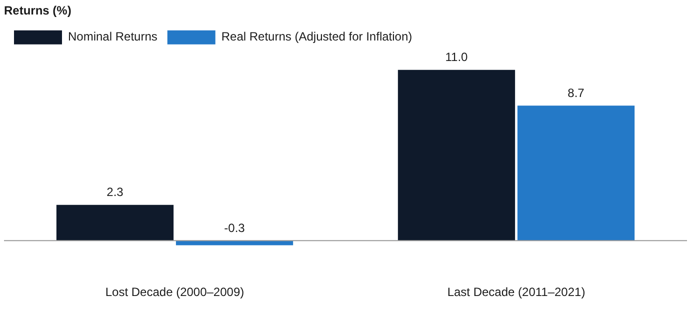  What do you see at coordinates (516, 292) in the screenshot?
I see `x-tick-label: Last Decade (2011–2021)` at bounding box center [516, 292].